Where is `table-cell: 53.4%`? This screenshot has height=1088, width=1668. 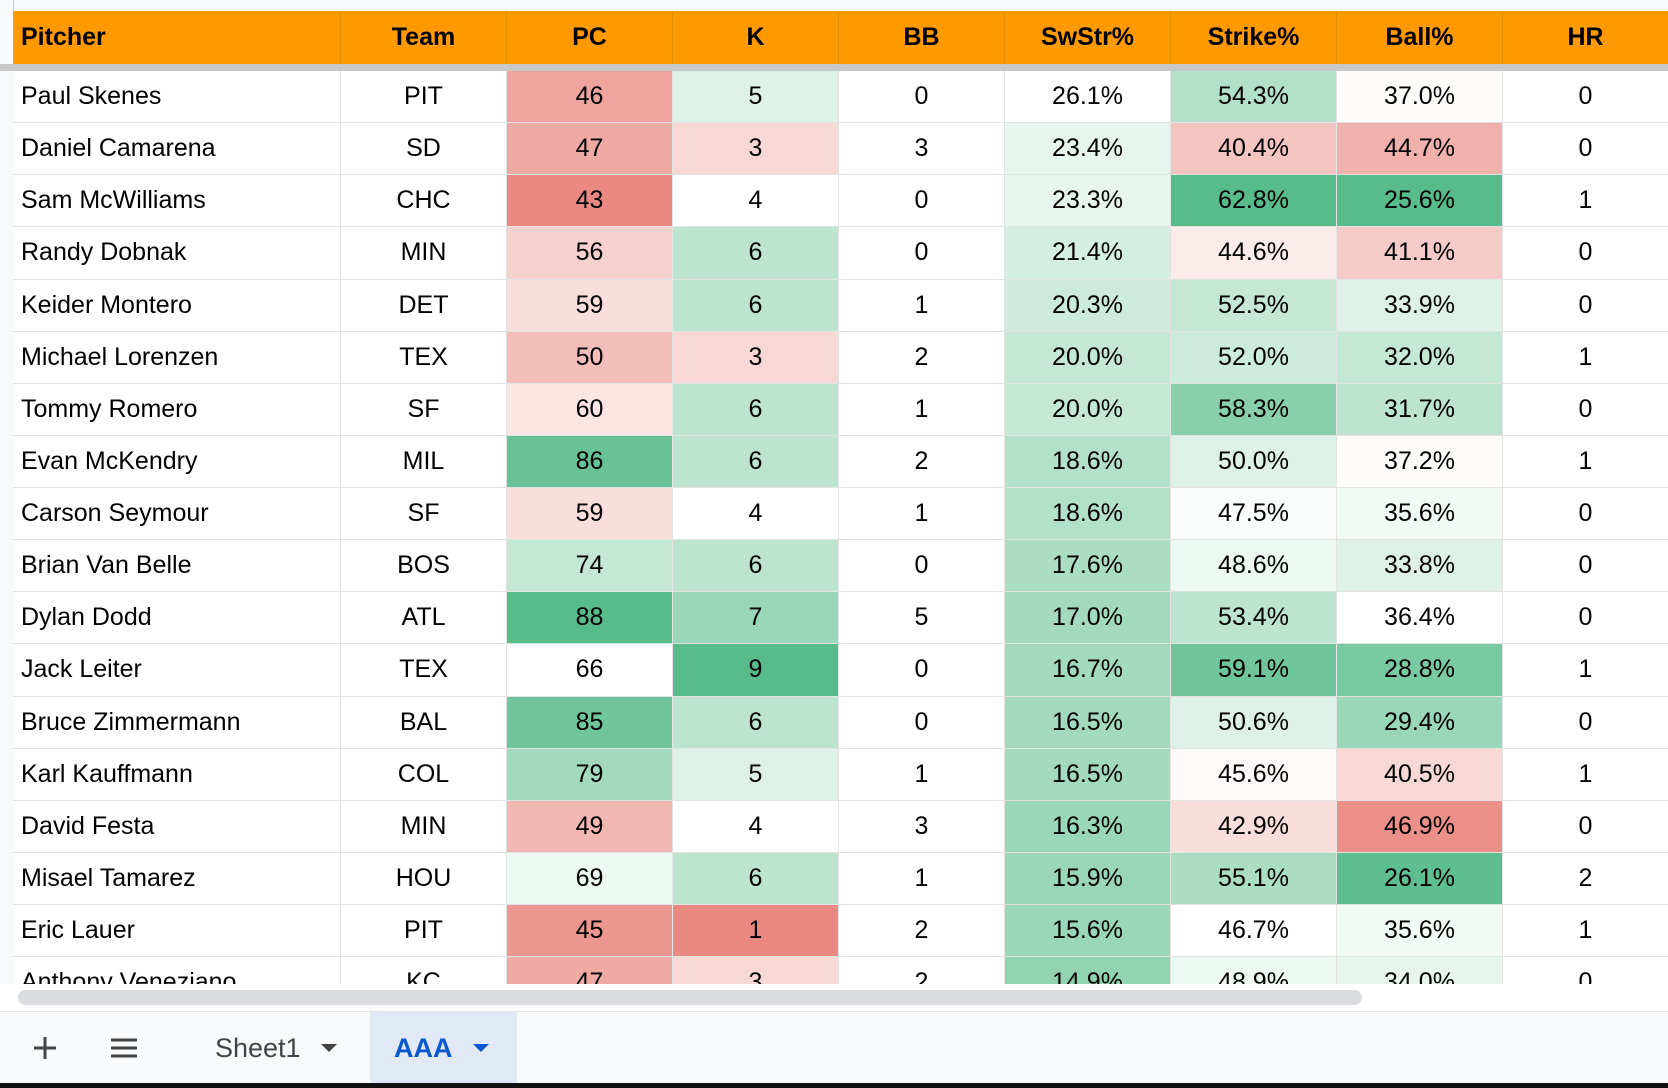 table-cell: 53.4% is located at coordinates (1254, 618).